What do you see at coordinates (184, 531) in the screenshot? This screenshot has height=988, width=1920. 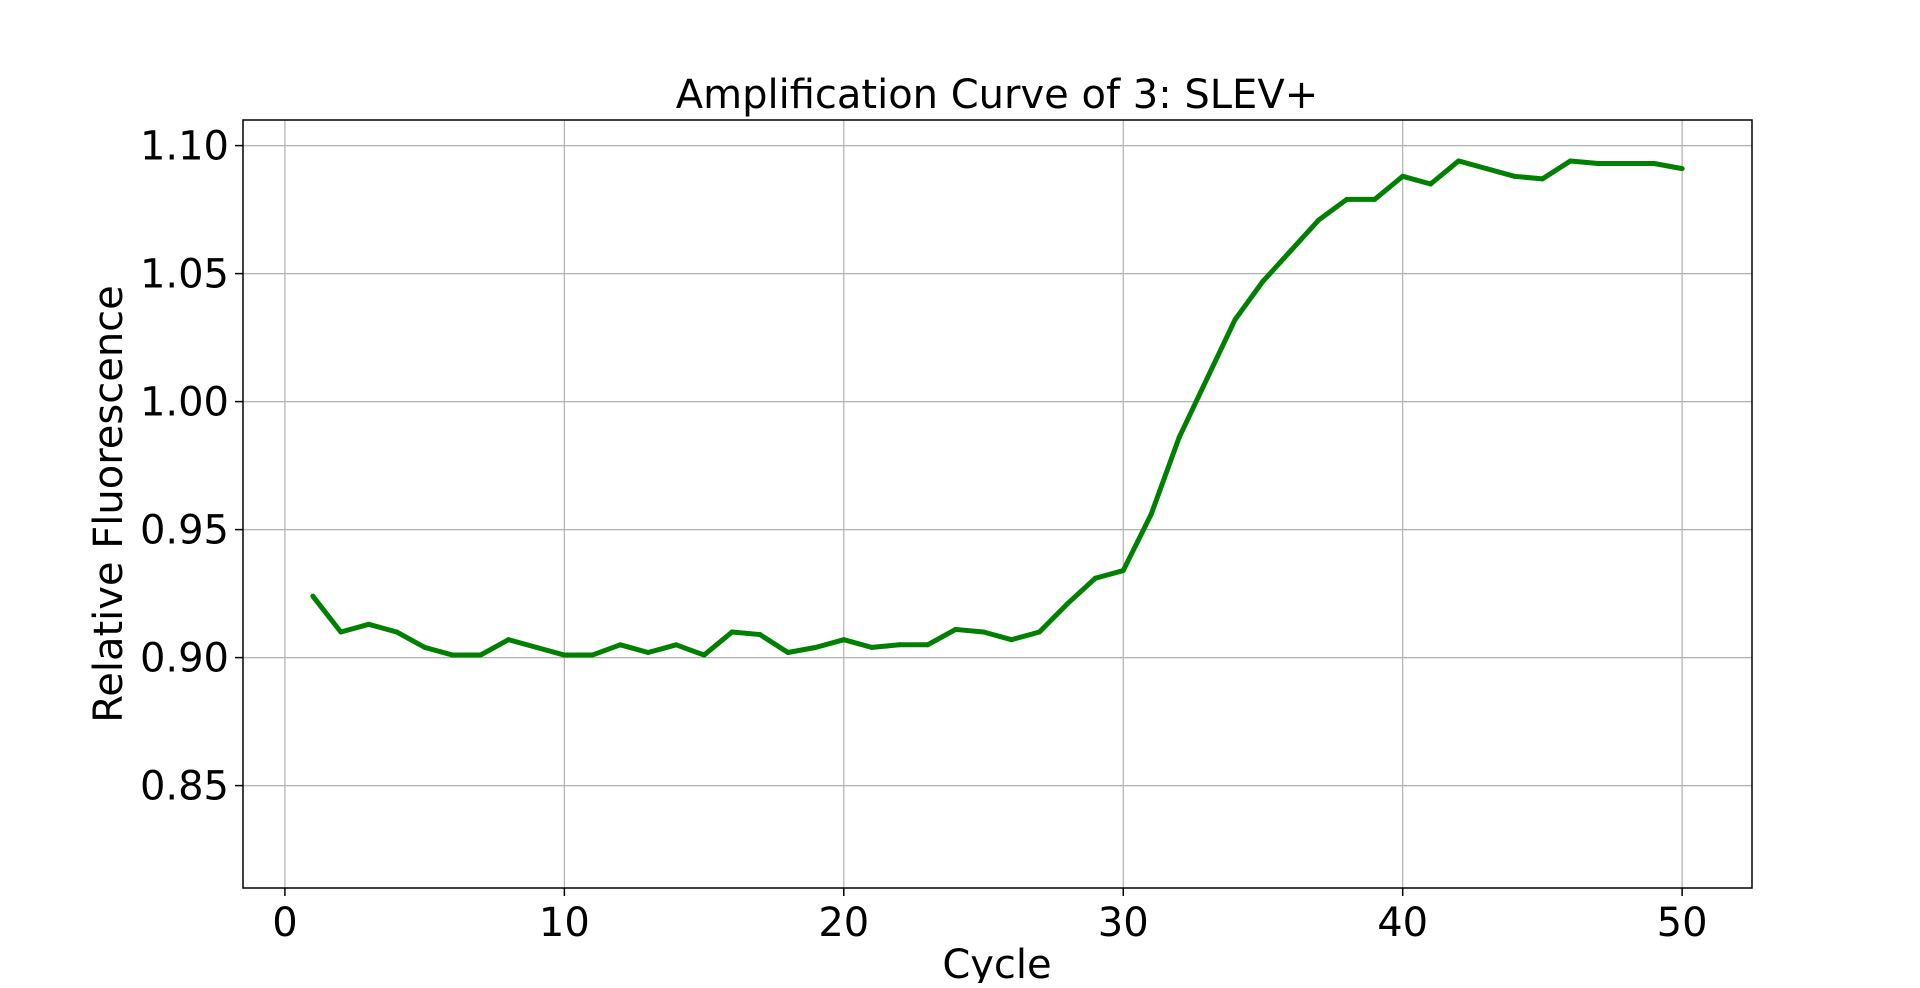 I see `y-tick-label: 0.95` at bounding box center [184, 531].